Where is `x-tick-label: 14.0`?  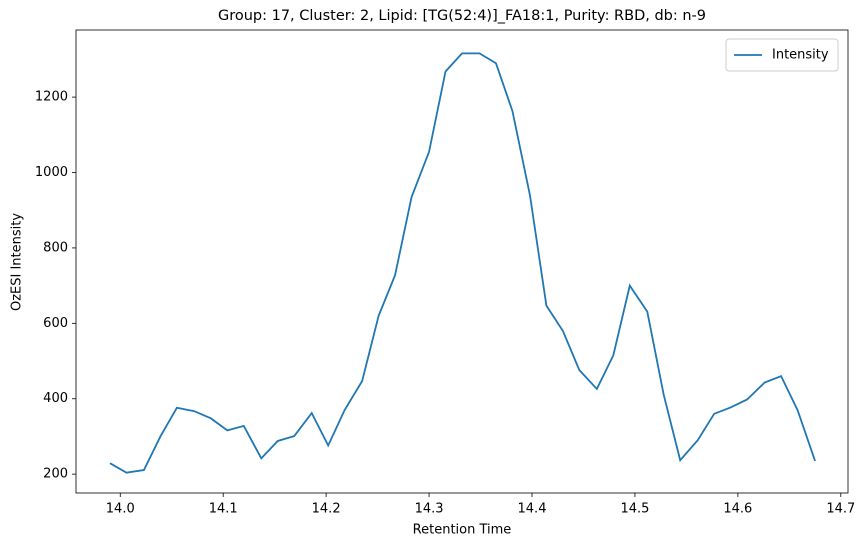 x-tick-label: 14.0 is located at coordinates (120, 509).